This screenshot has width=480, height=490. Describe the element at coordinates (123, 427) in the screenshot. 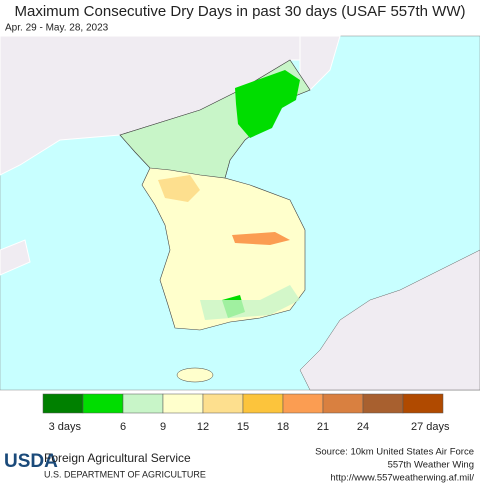

I see `legend-label: 6` at that location.